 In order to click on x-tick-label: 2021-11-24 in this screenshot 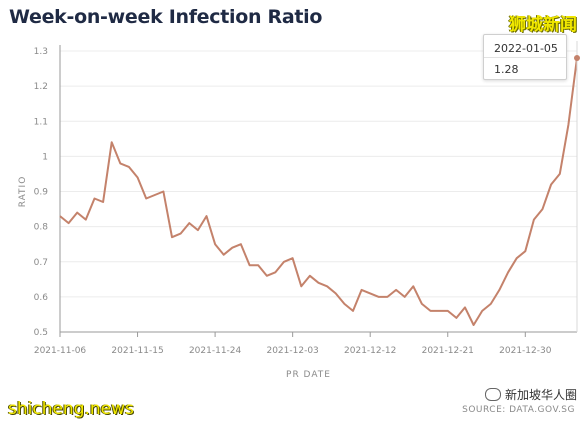, I will do `click(215, 351)`.